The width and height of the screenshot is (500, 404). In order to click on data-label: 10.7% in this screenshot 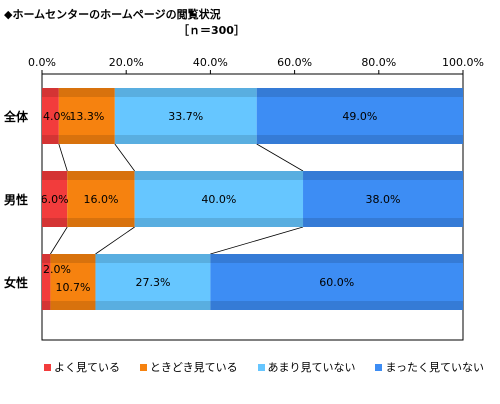, I will do `click(72, 287)`.